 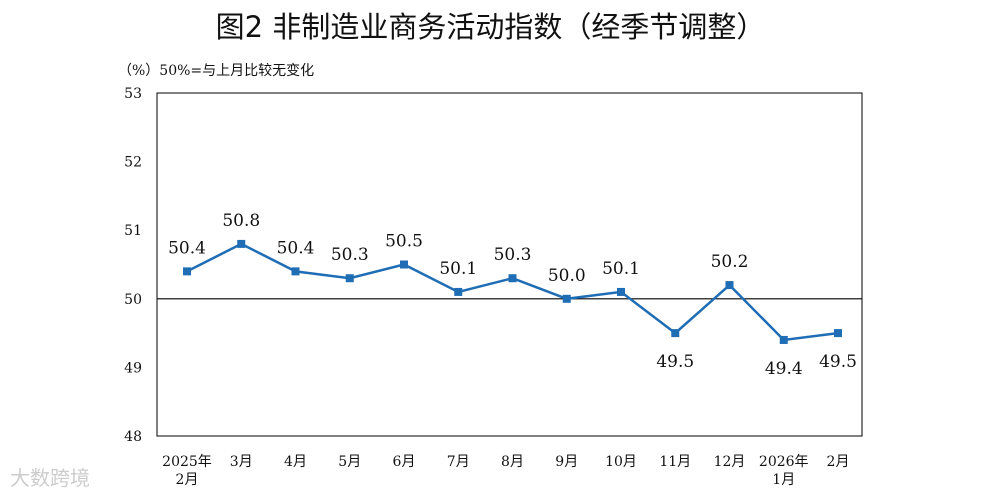 I want to click on data-label: 49.4, so click(x=784, y=369).